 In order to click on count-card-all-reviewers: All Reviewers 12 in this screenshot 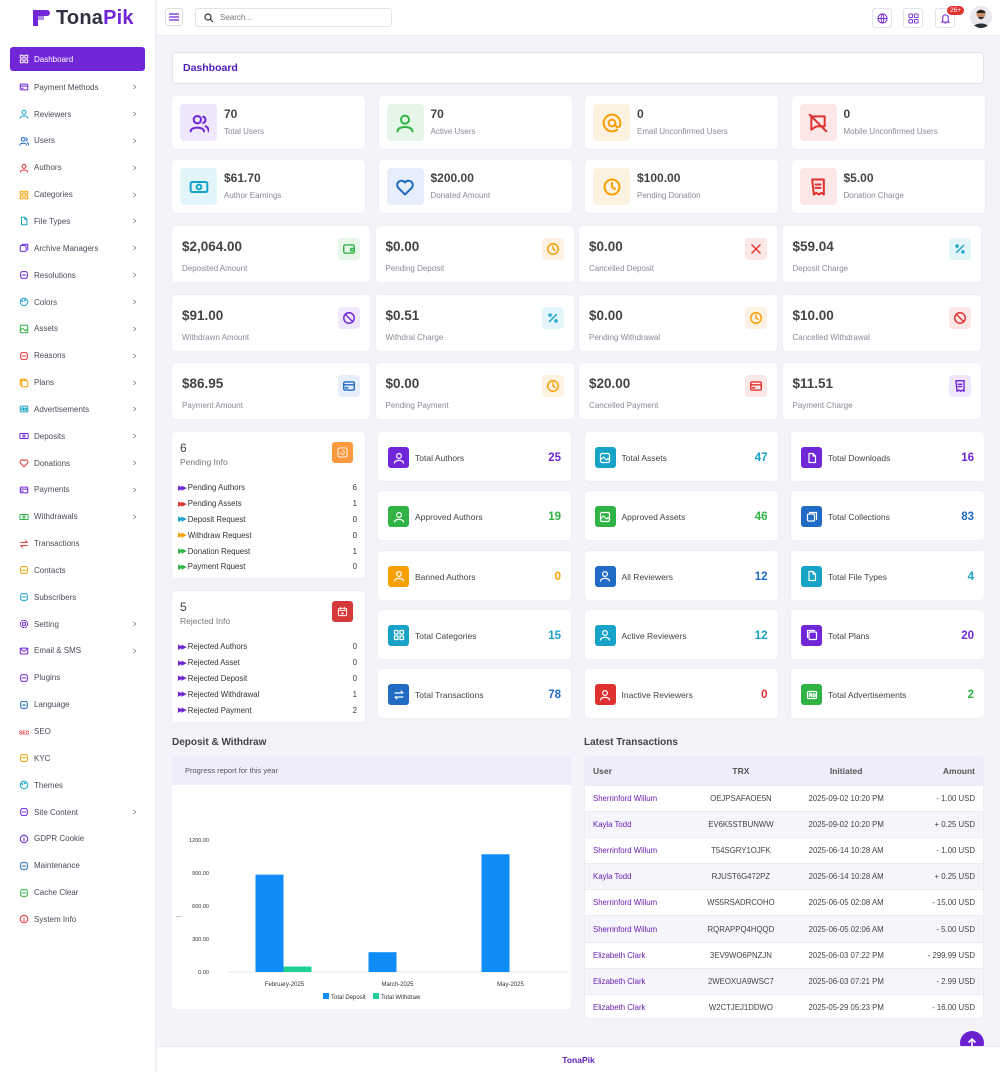, I will do `click(681, 575)`.